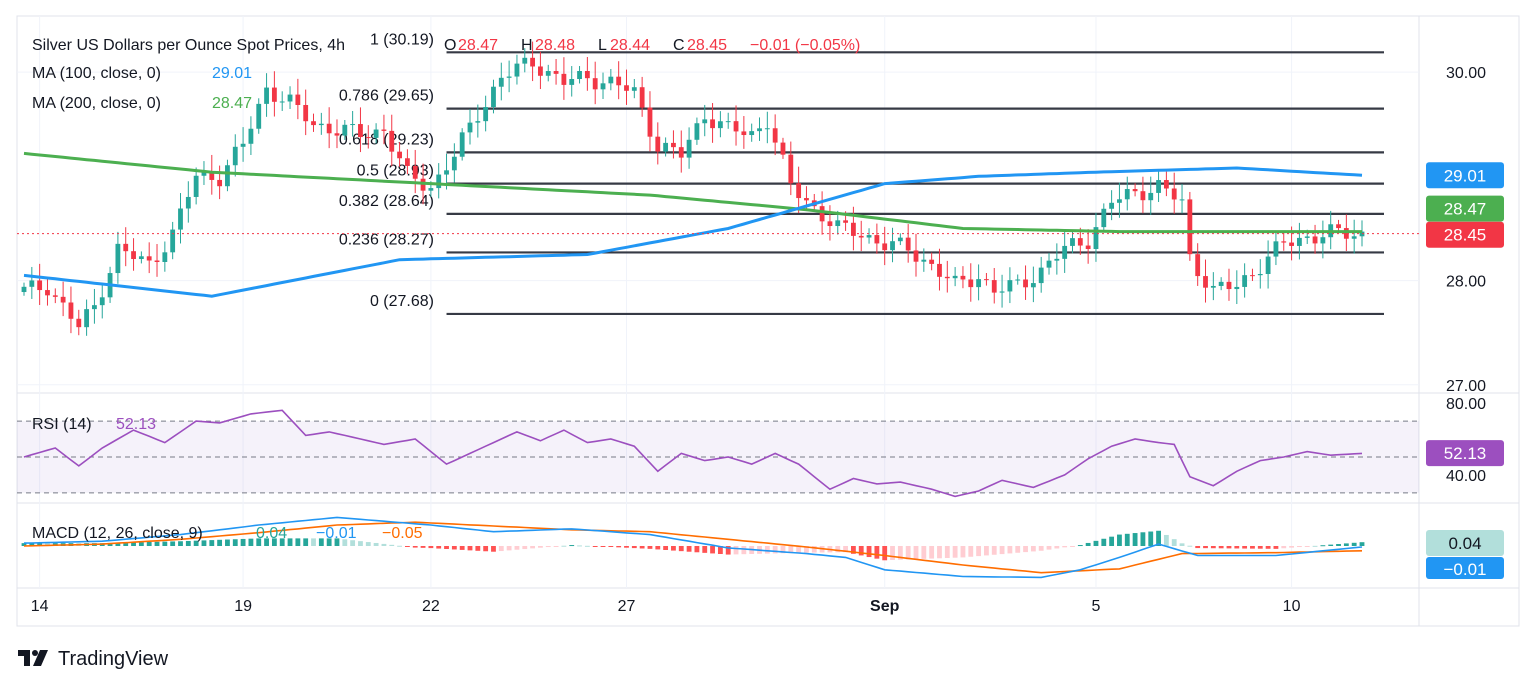 The width and height of the screenshot is (1536, 693). I want to click on price-axis: 30.00 28.00 27.00 29.01 28.47 28.45, so click(1465, 230).